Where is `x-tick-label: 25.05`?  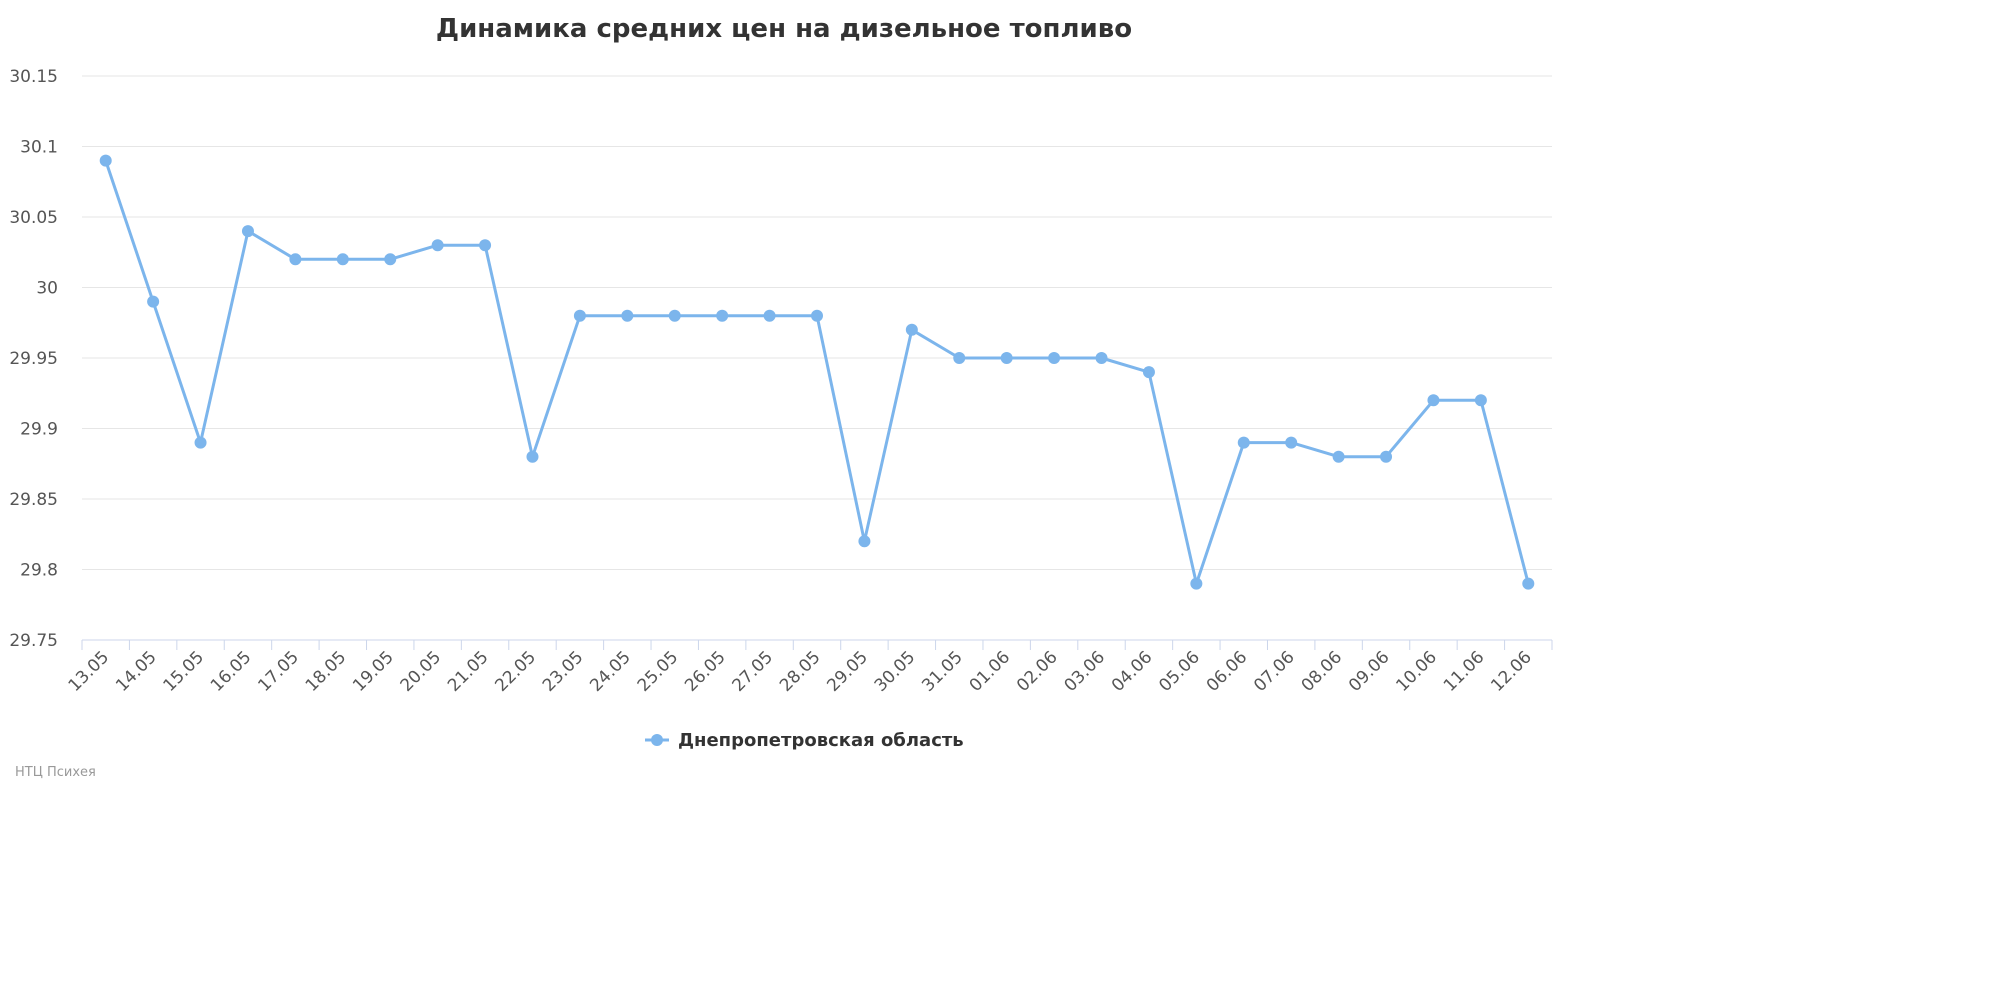
x-tick-label: 25.05 is located at coordinates (658, 671).